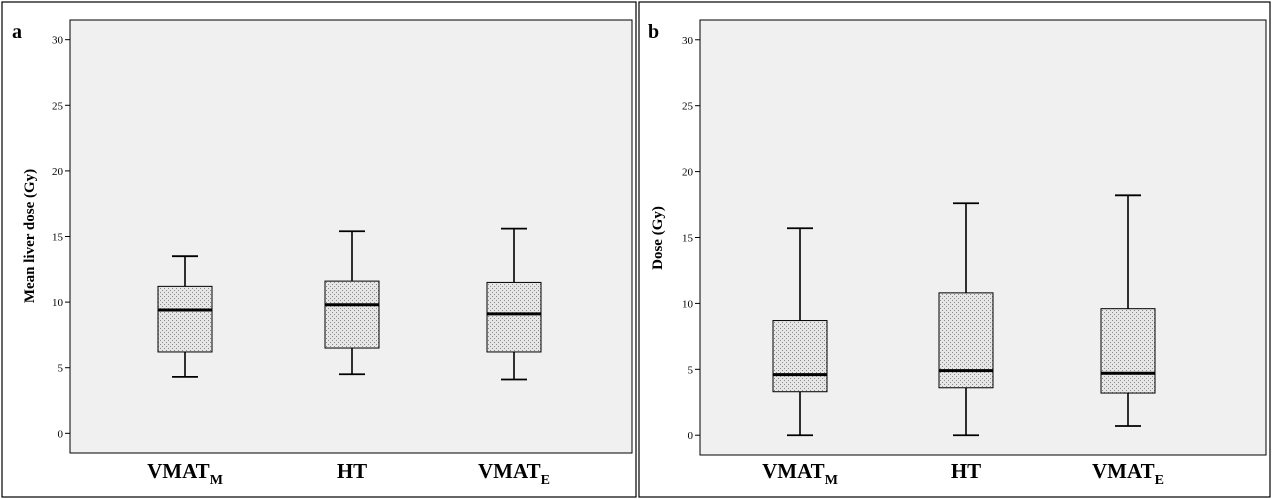 The height and width of the screenshot is (499, 1272). I want to click on panel-a-y-tick-label: 0, so click(61, 434).